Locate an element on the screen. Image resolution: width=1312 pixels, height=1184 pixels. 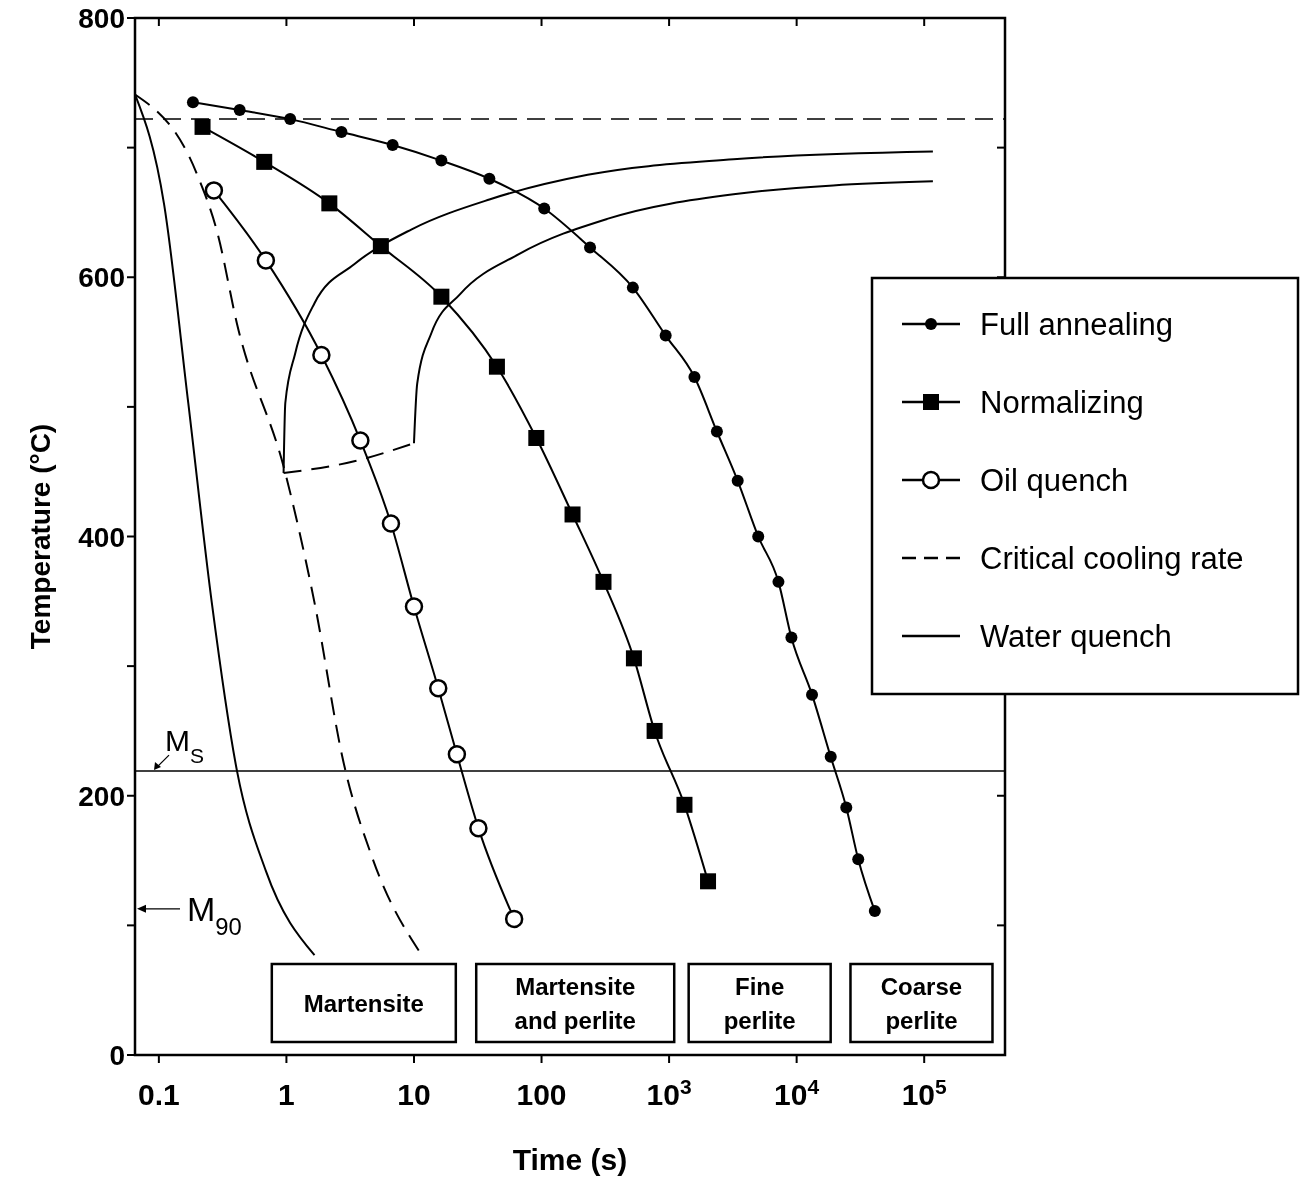
legend-label: Water quench is located at coordinates (1076, 636).